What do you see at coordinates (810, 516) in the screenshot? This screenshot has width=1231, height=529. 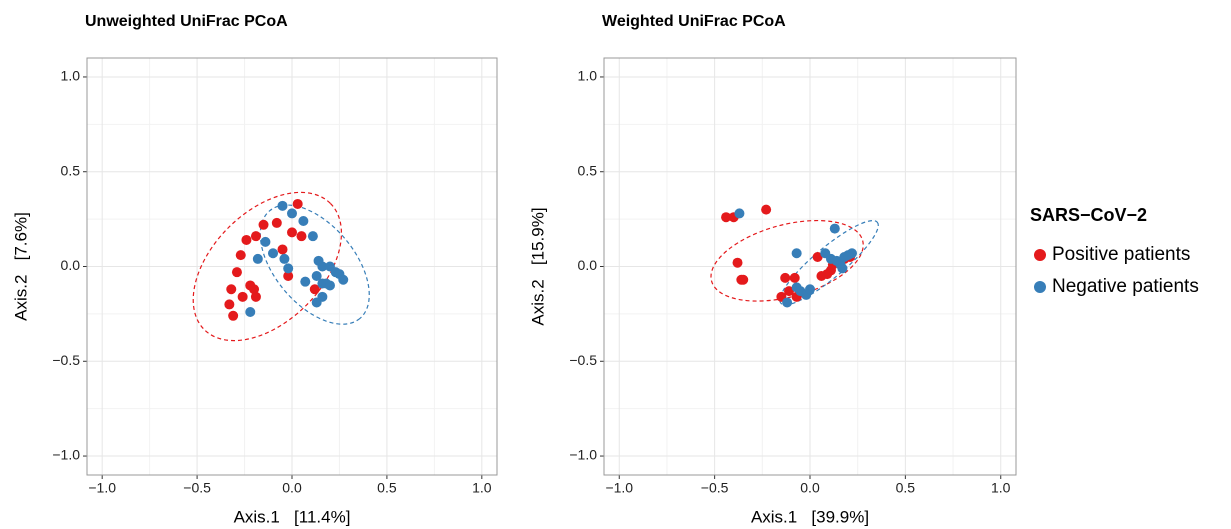 I see `x-axis-label: Axis.1 [39.9%]` at bounding box center [810, 516].